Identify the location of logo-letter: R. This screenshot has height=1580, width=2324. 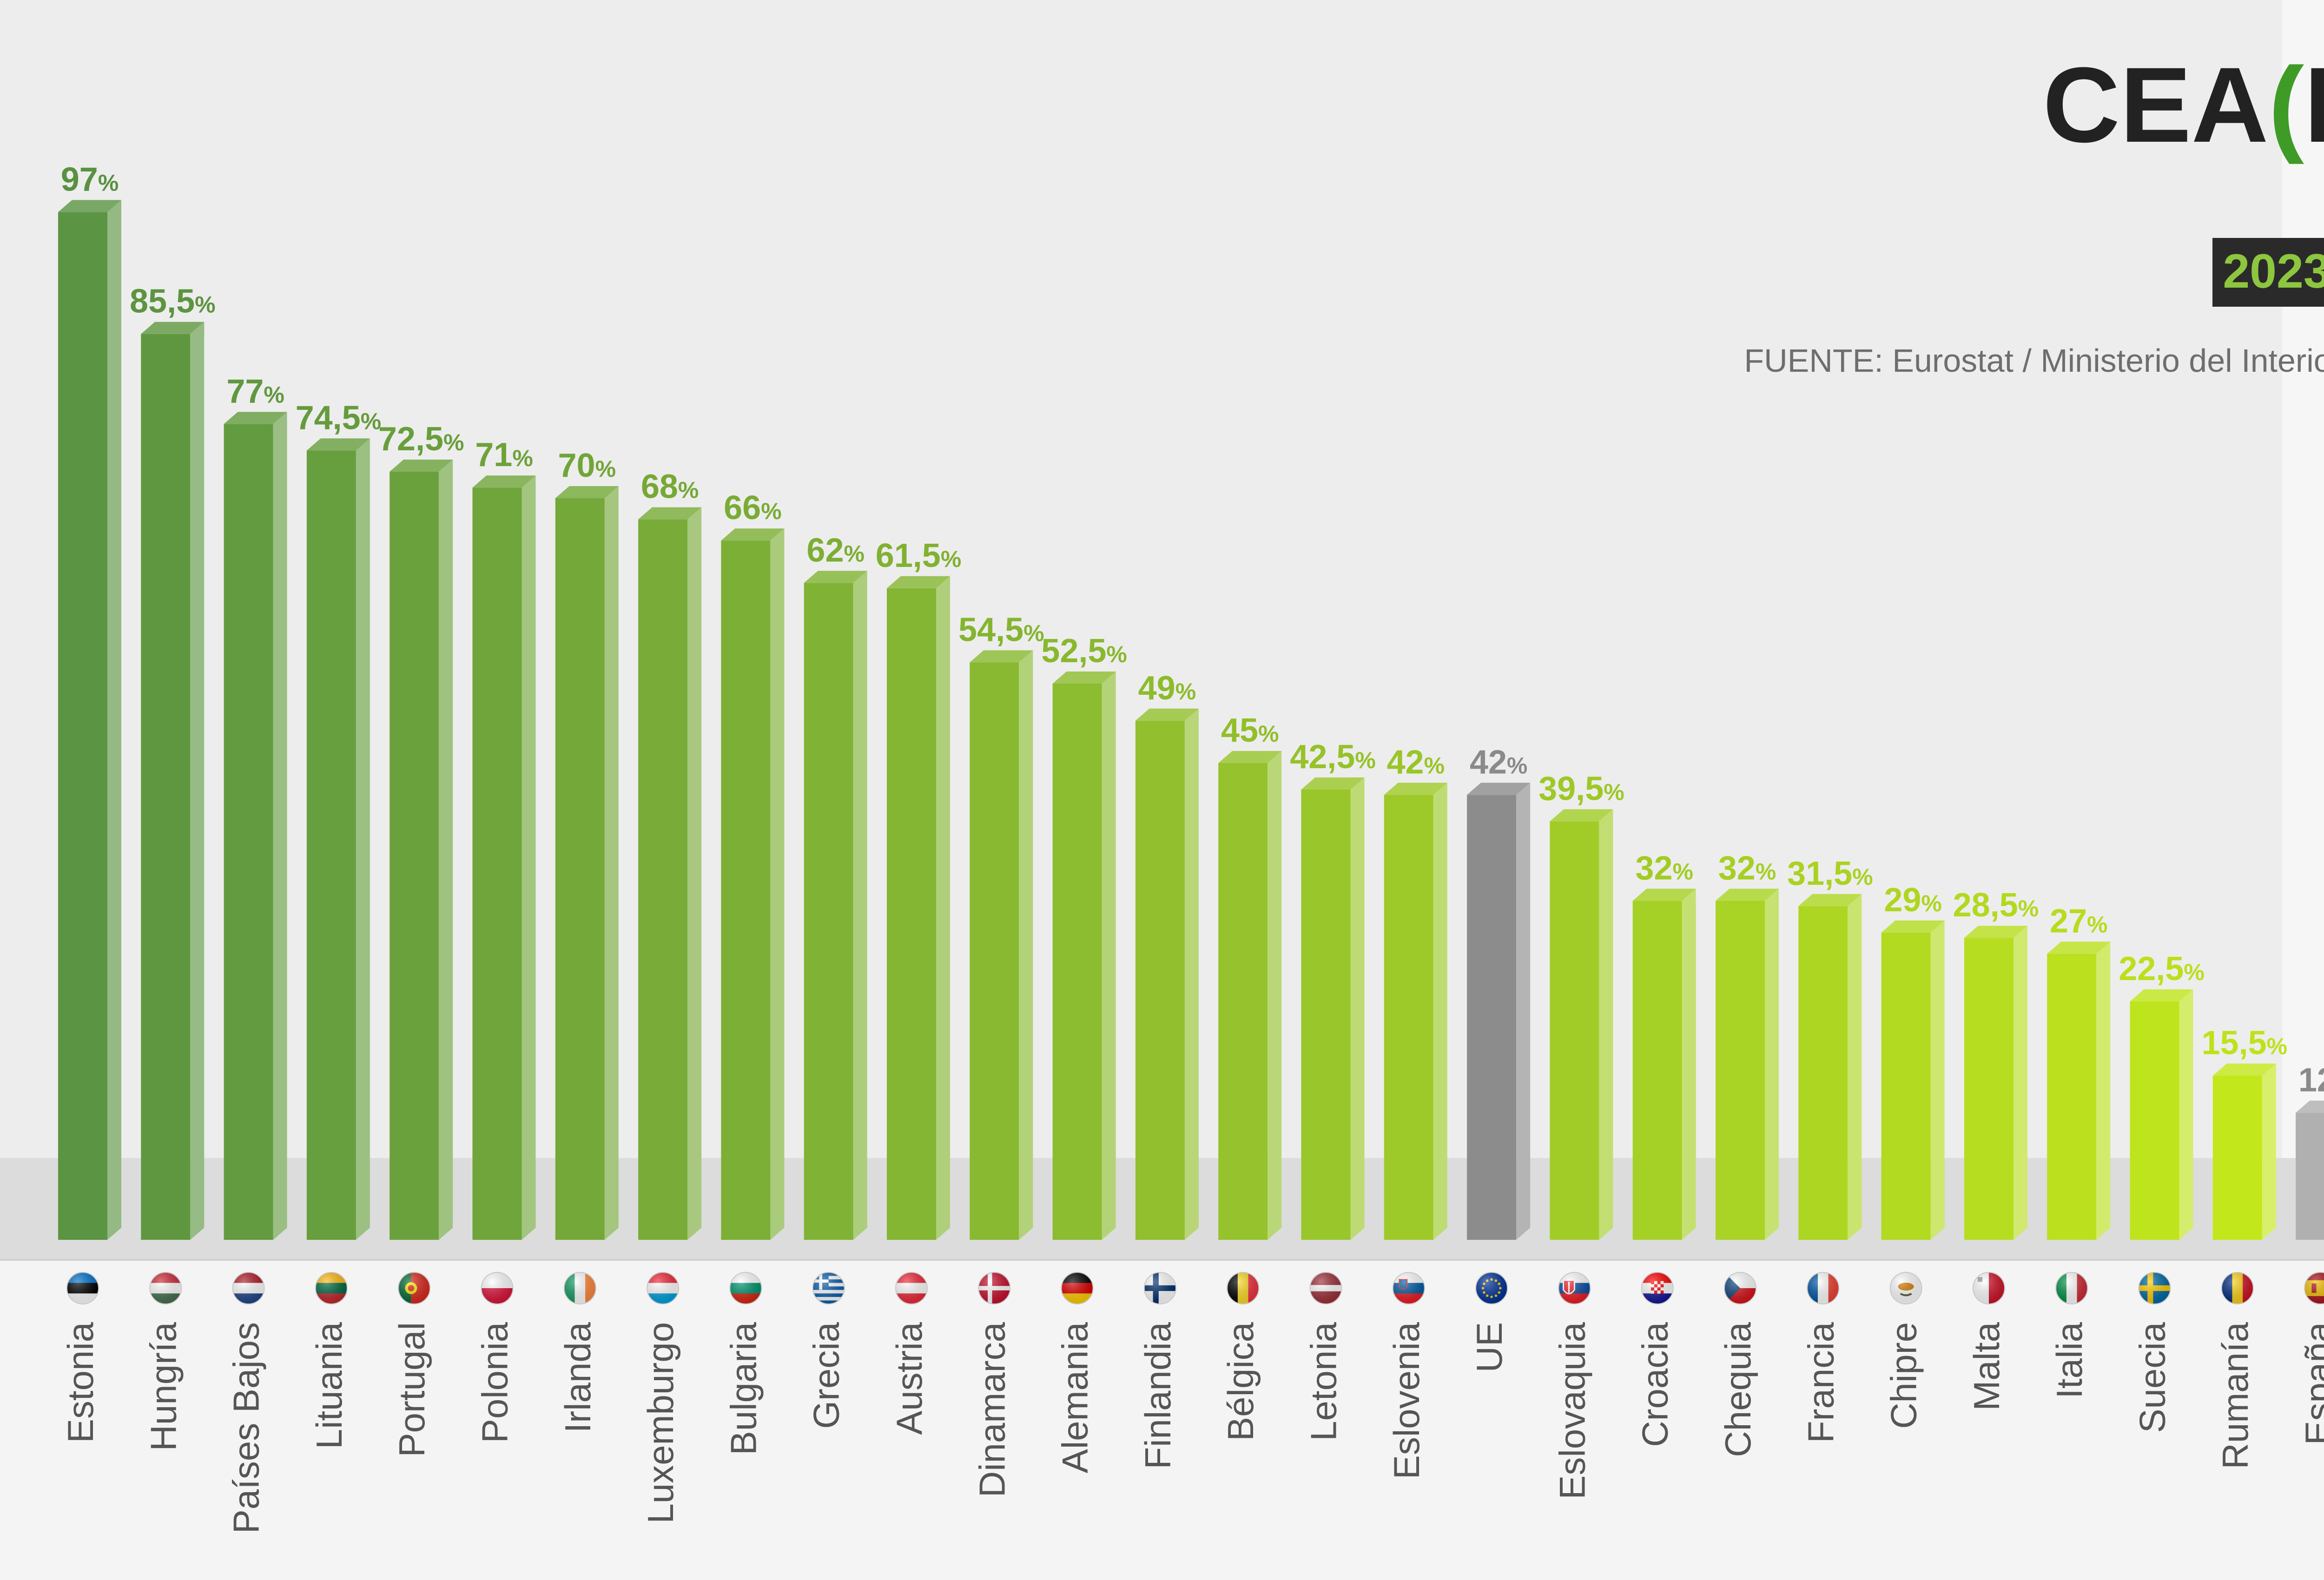
(2314, 105).